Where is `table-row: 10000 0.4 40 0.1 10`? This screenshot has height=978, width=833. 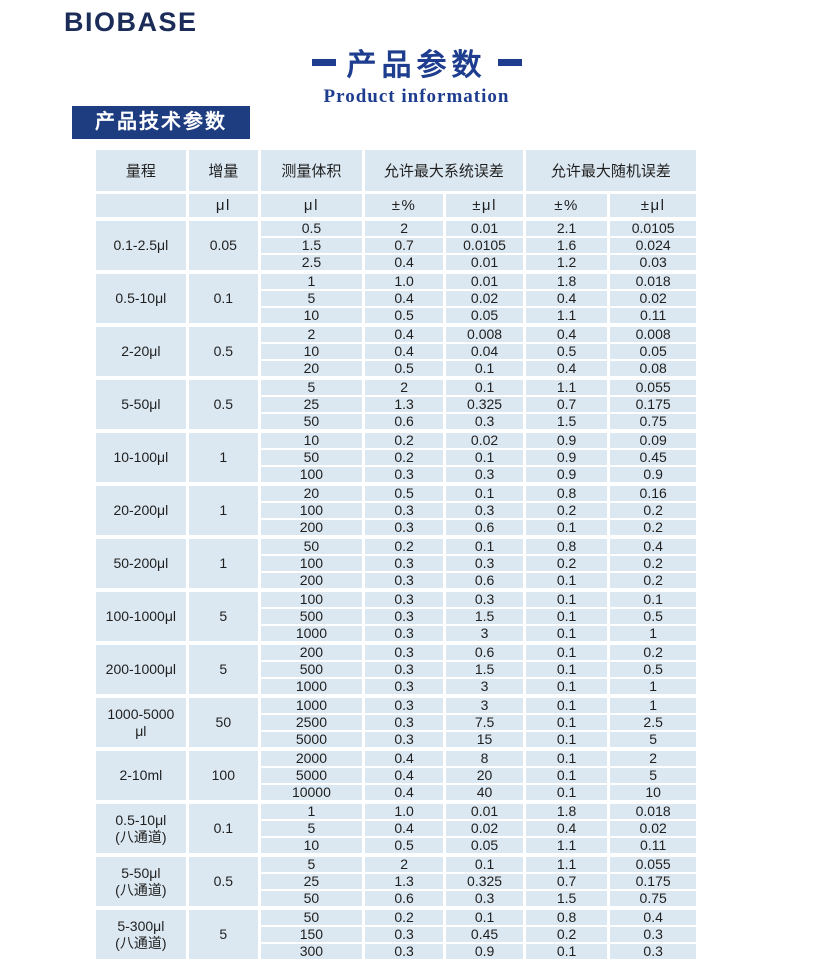 table-row: 10000 0.4 40 0.1 10 is located at coordinates (397, 793).